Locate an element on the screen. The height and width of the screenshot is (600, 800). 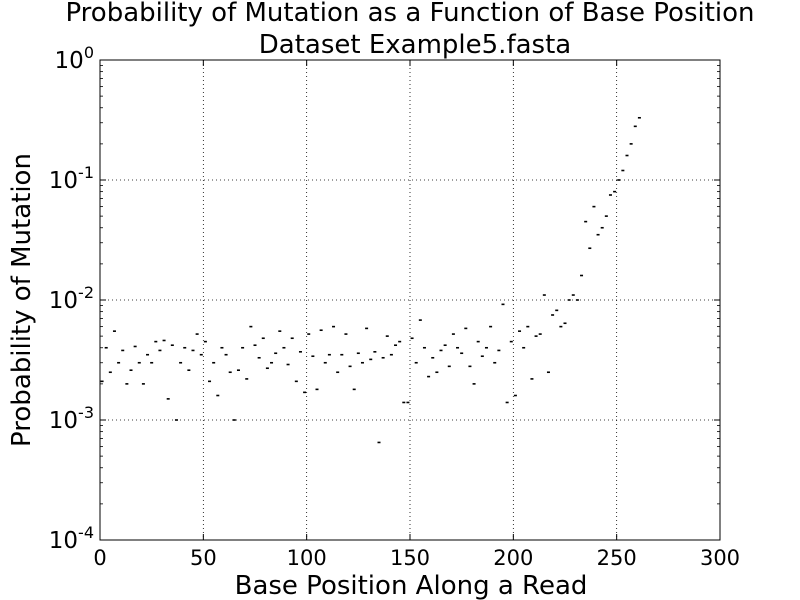
x-tick-label: 50 is located at coordinates (203, 558).